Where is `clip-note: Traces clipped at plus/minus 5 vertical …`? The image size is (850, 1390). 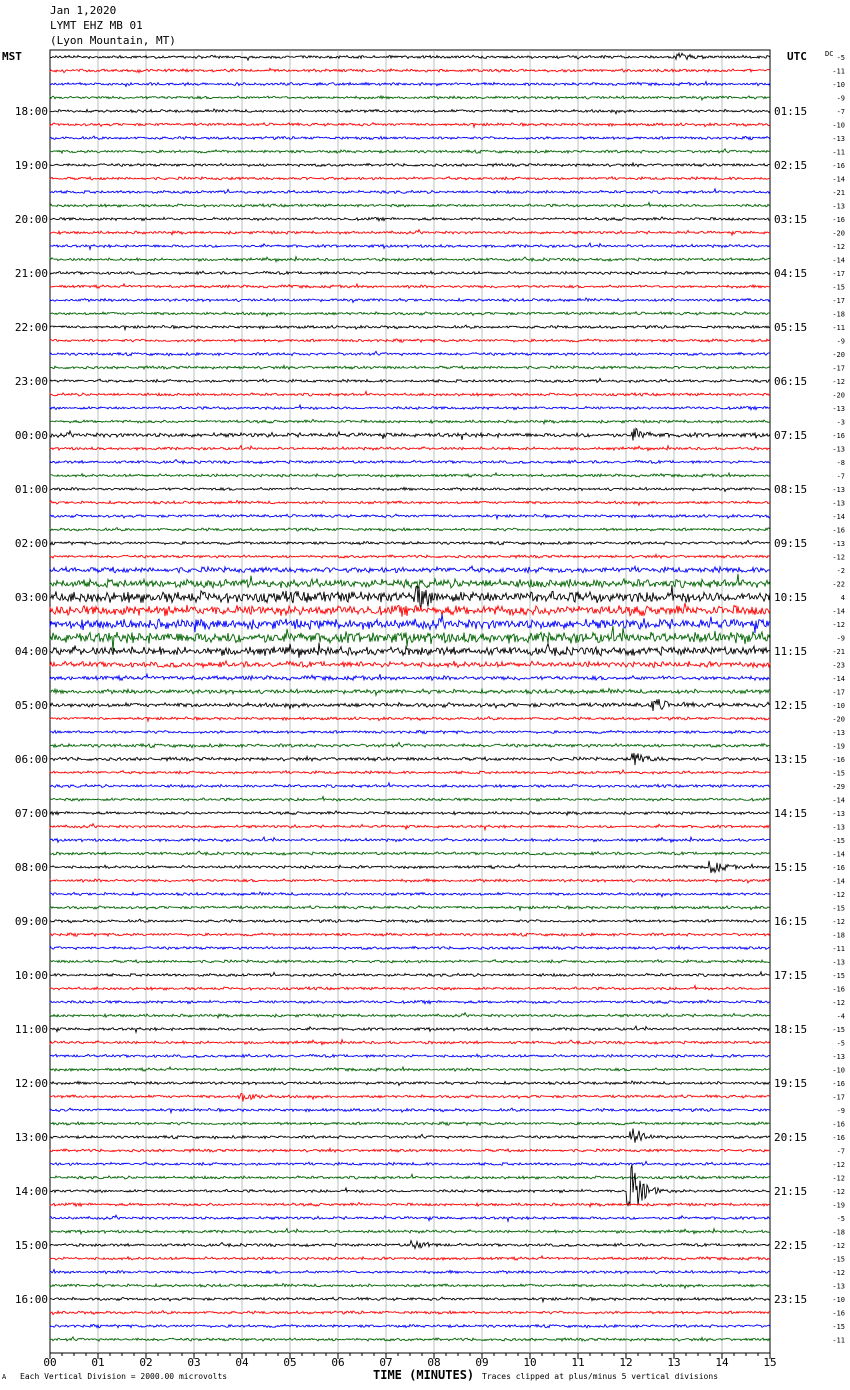
clip-note: Traces clipped at plus/minus 5 vertical … is located at coordinates (600, 1376).